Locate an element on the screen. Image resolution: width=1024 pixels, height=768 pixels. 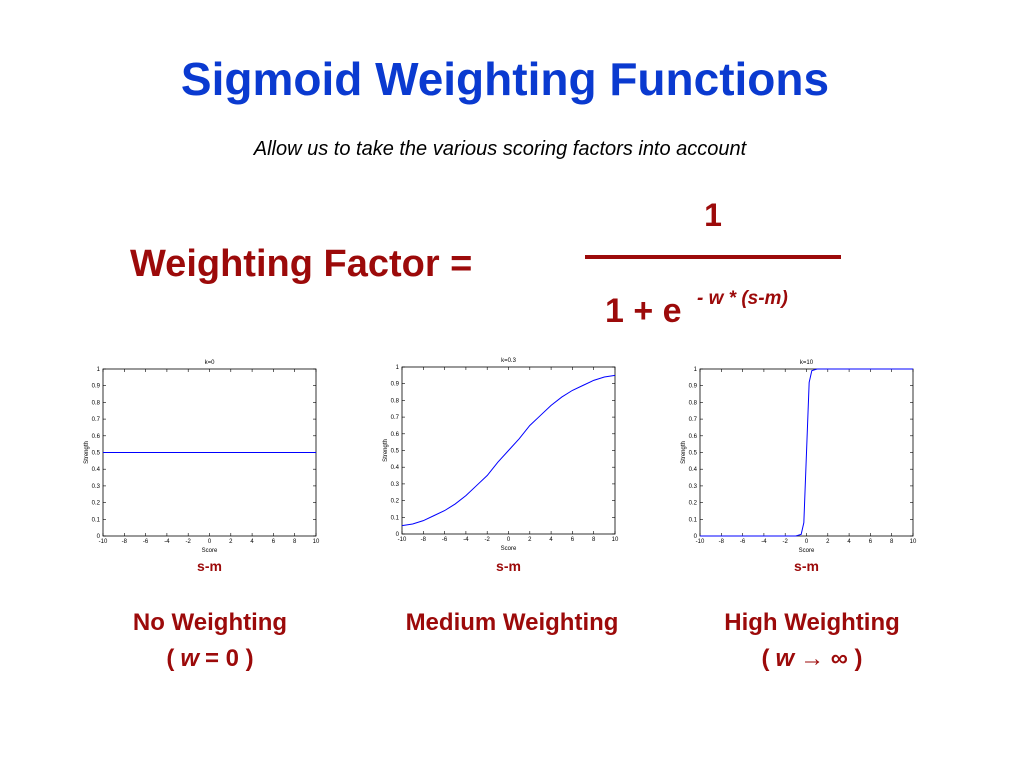
panel-label: High Weighting is located at coordinates (812, 622).